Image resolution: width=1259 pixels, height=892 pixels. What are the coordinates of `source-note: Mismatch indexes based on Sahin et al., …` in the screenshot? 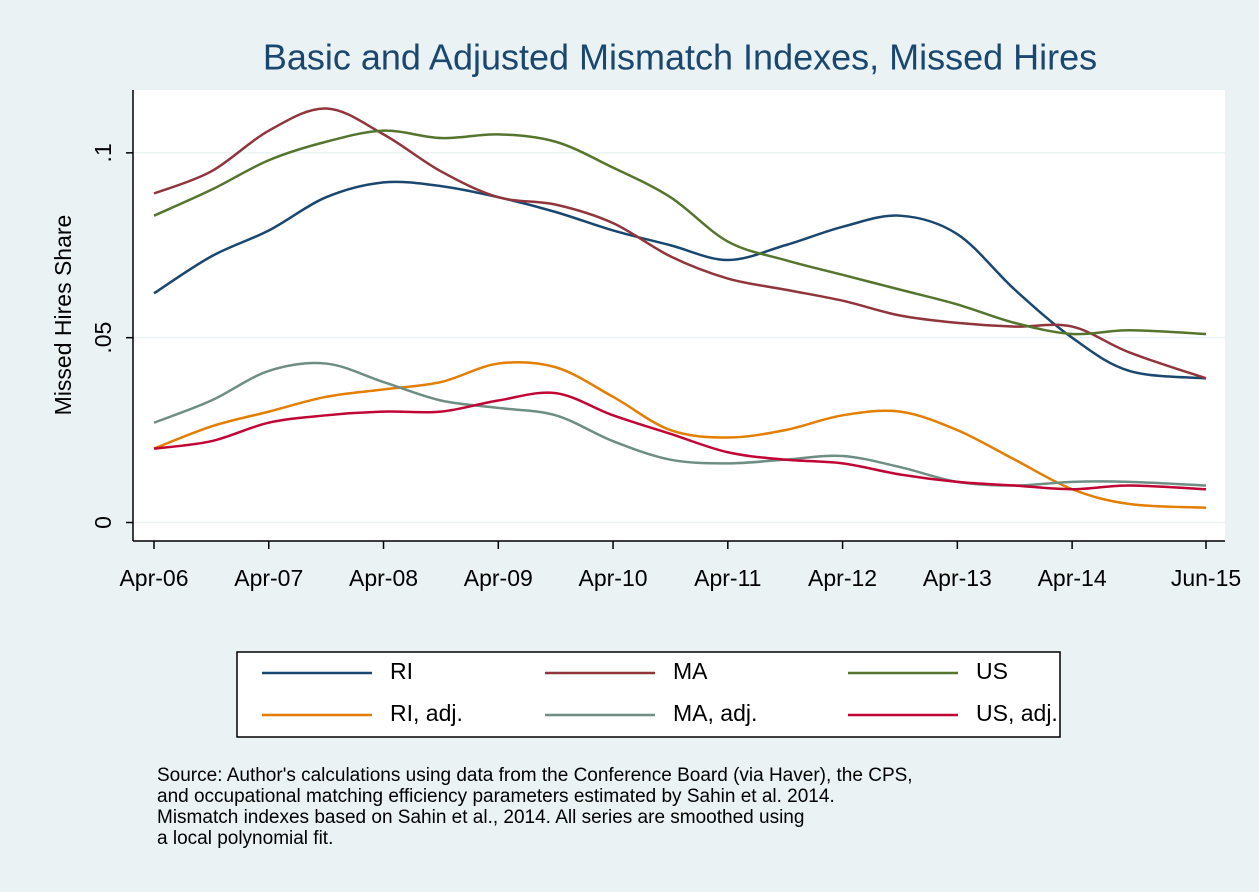 It's located at (480, 817).